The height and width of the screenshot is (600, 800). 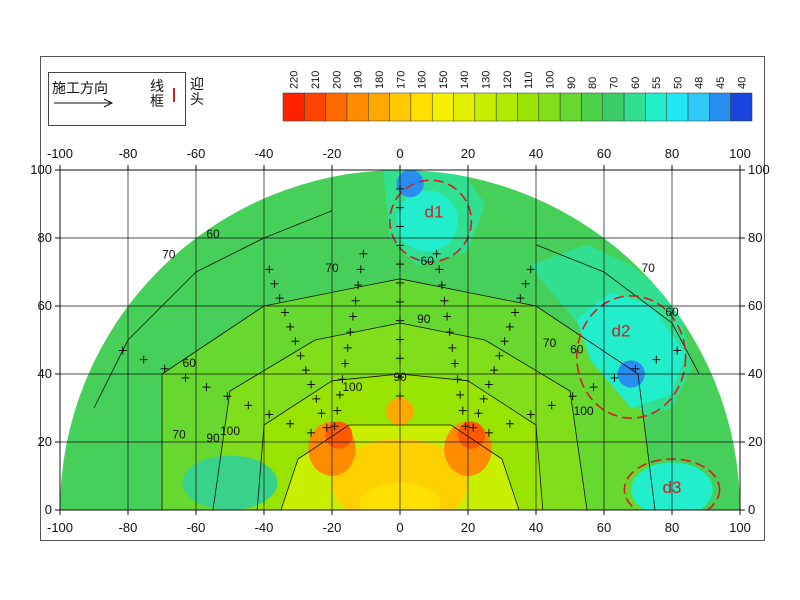 What do you see at coordinates (536, 527) in the screenshot?
I see `x-tick-label-bottom: 40` at bounding box center [536, 527].